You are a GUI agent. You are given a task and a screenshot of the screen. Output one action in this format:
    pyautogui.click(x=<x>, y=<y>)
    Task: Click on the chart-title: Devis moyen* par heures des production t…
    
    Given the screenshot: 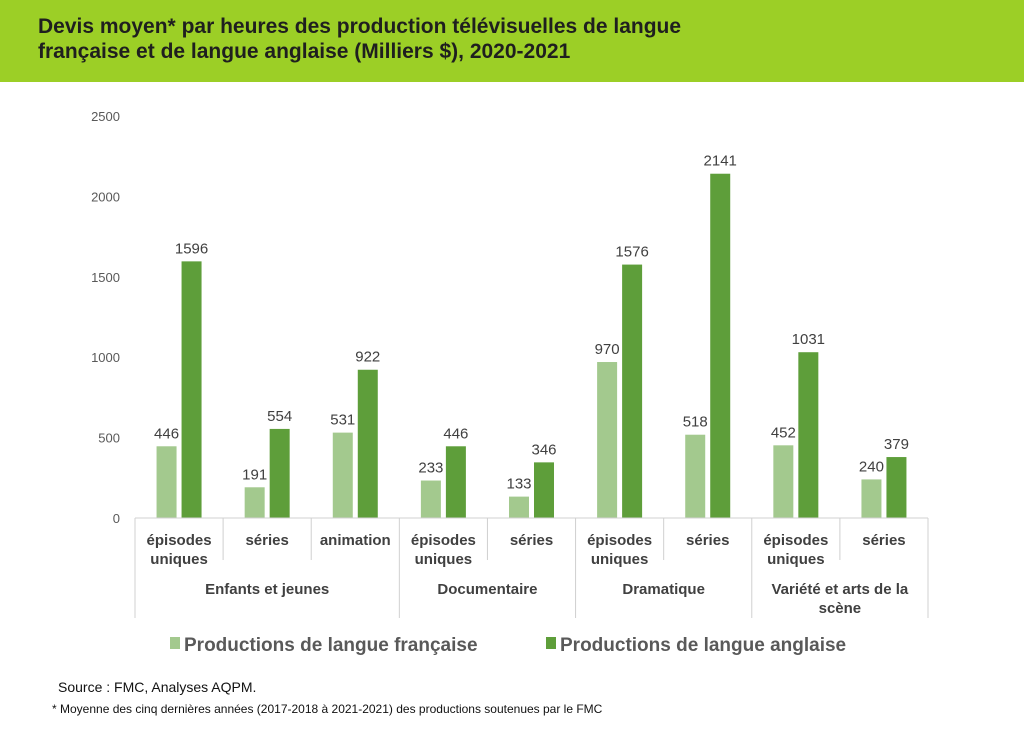 What is the action you would take?
    pyautogui.click(x=518, y=39)
    